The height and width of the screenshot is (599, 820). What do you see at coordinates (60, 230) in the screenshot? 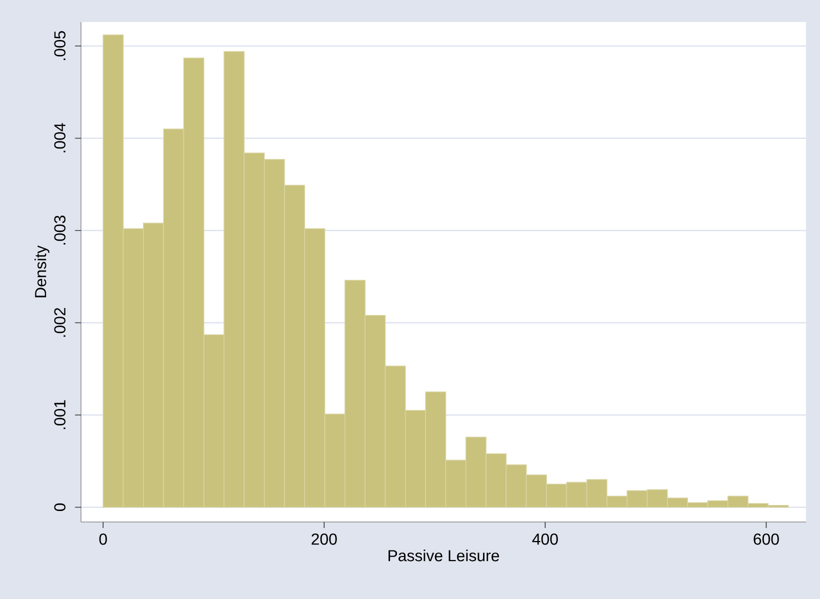
I see `y-tick-label: .003` at bounding box center [60, 230].